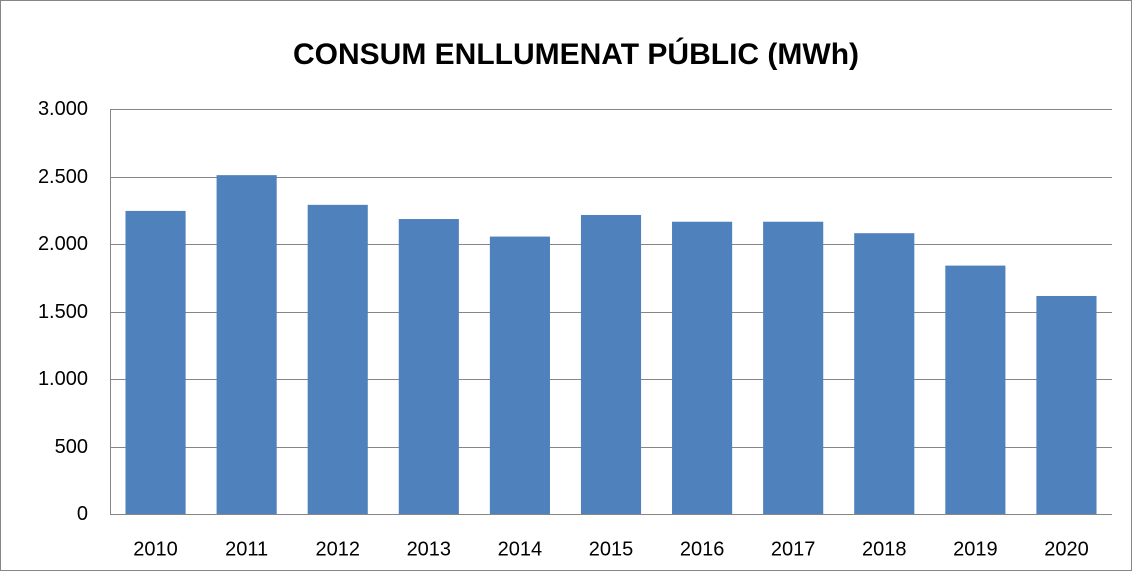  What do you see at coordinates (155, 549) in the screenshot?
I see `x-tick-label: 2010` at bounding box center [155, 549].